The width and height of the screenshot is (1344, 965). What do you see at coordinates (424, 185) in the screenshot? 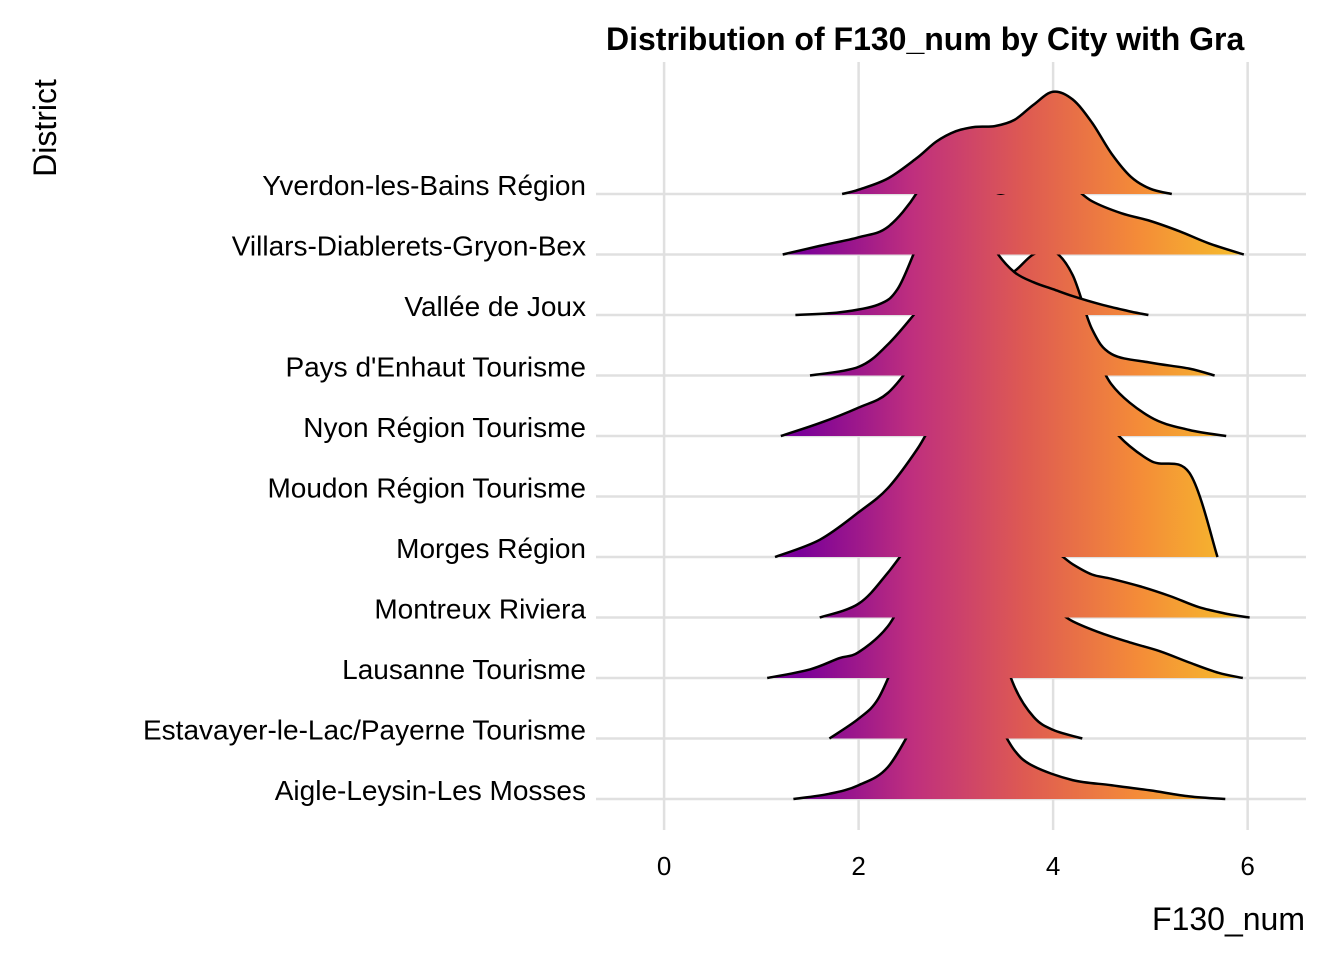
I see `y-tick-label: Yverdon-les-Bains Région` at bounding box center [424, 185].